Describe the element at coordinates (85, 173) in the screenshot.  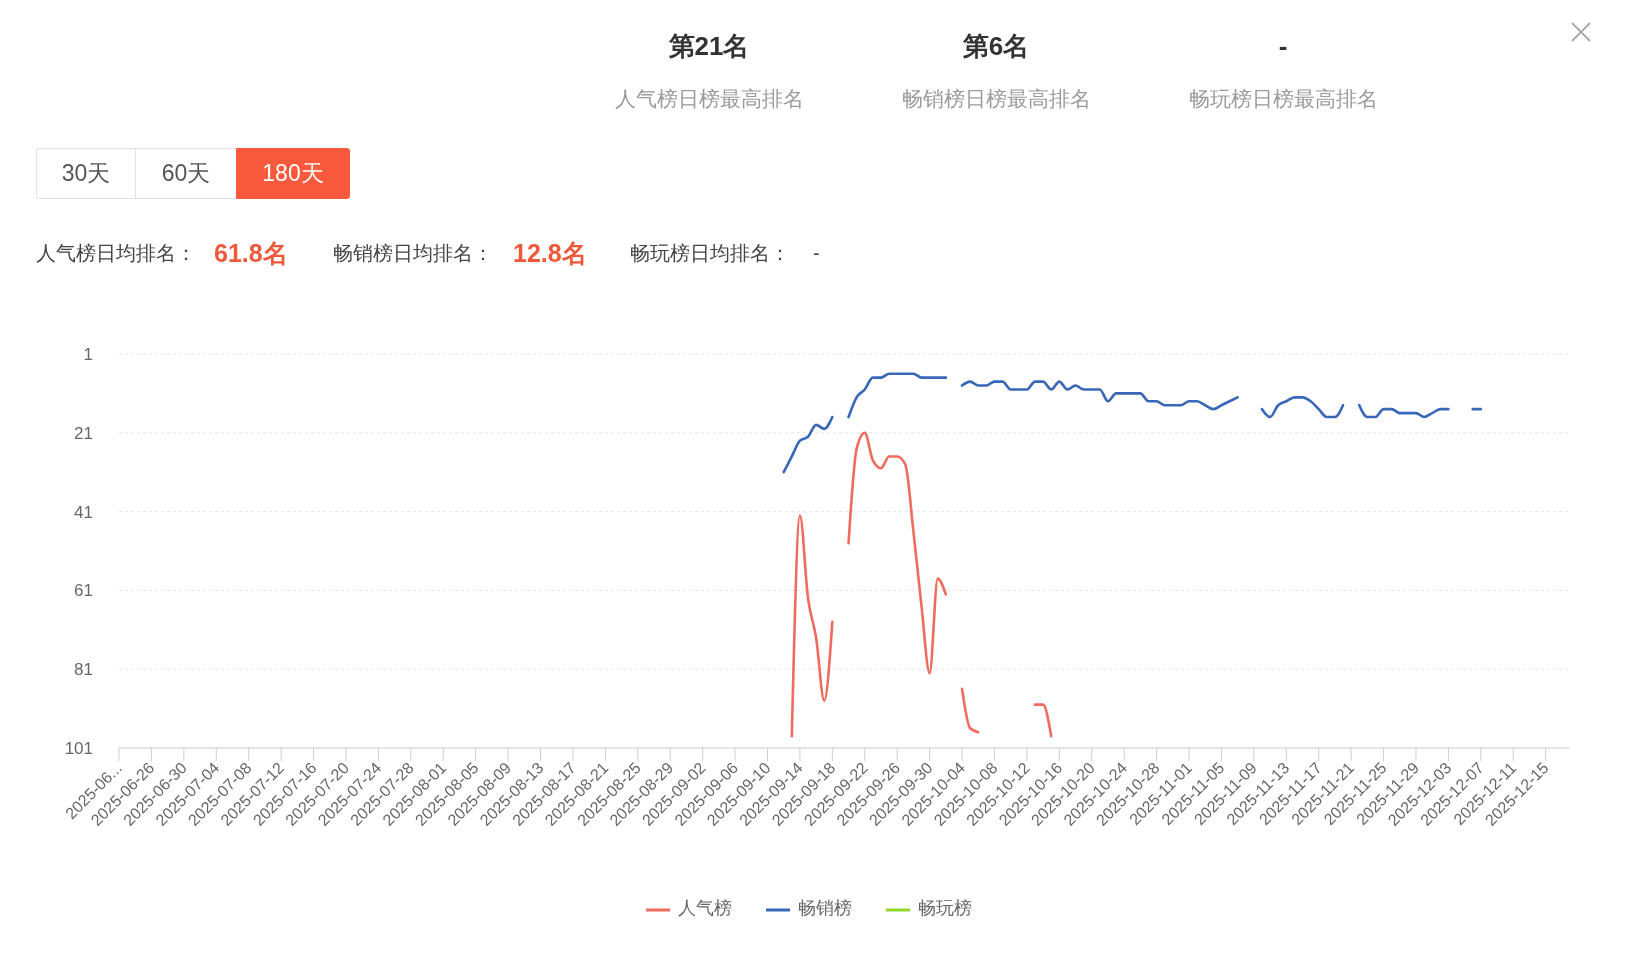
I see `text: 30天` at that location.